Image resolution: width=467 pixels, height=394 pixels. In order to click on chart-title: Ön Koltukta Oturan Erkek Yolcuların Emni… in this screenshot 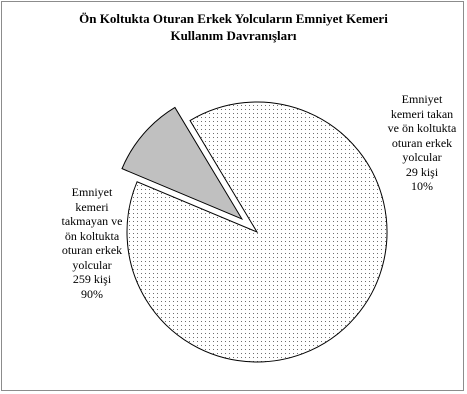, I will do `click(233, 27)`.